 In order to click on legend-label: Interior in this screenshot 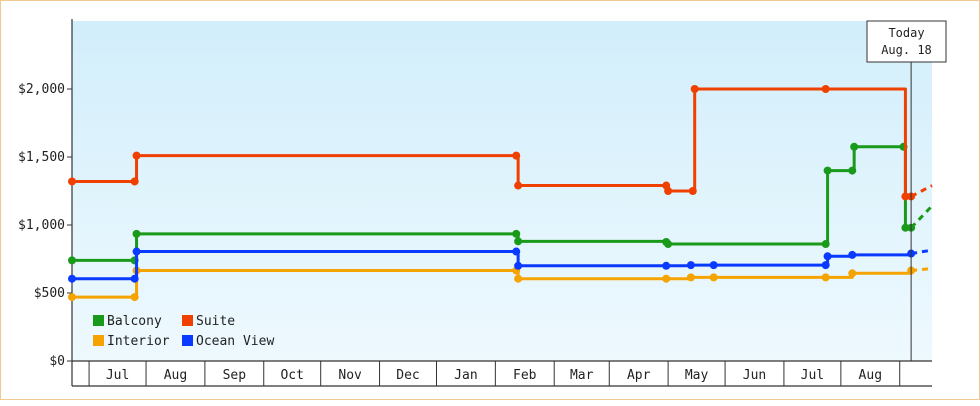, I will do `click(138, 341)`.